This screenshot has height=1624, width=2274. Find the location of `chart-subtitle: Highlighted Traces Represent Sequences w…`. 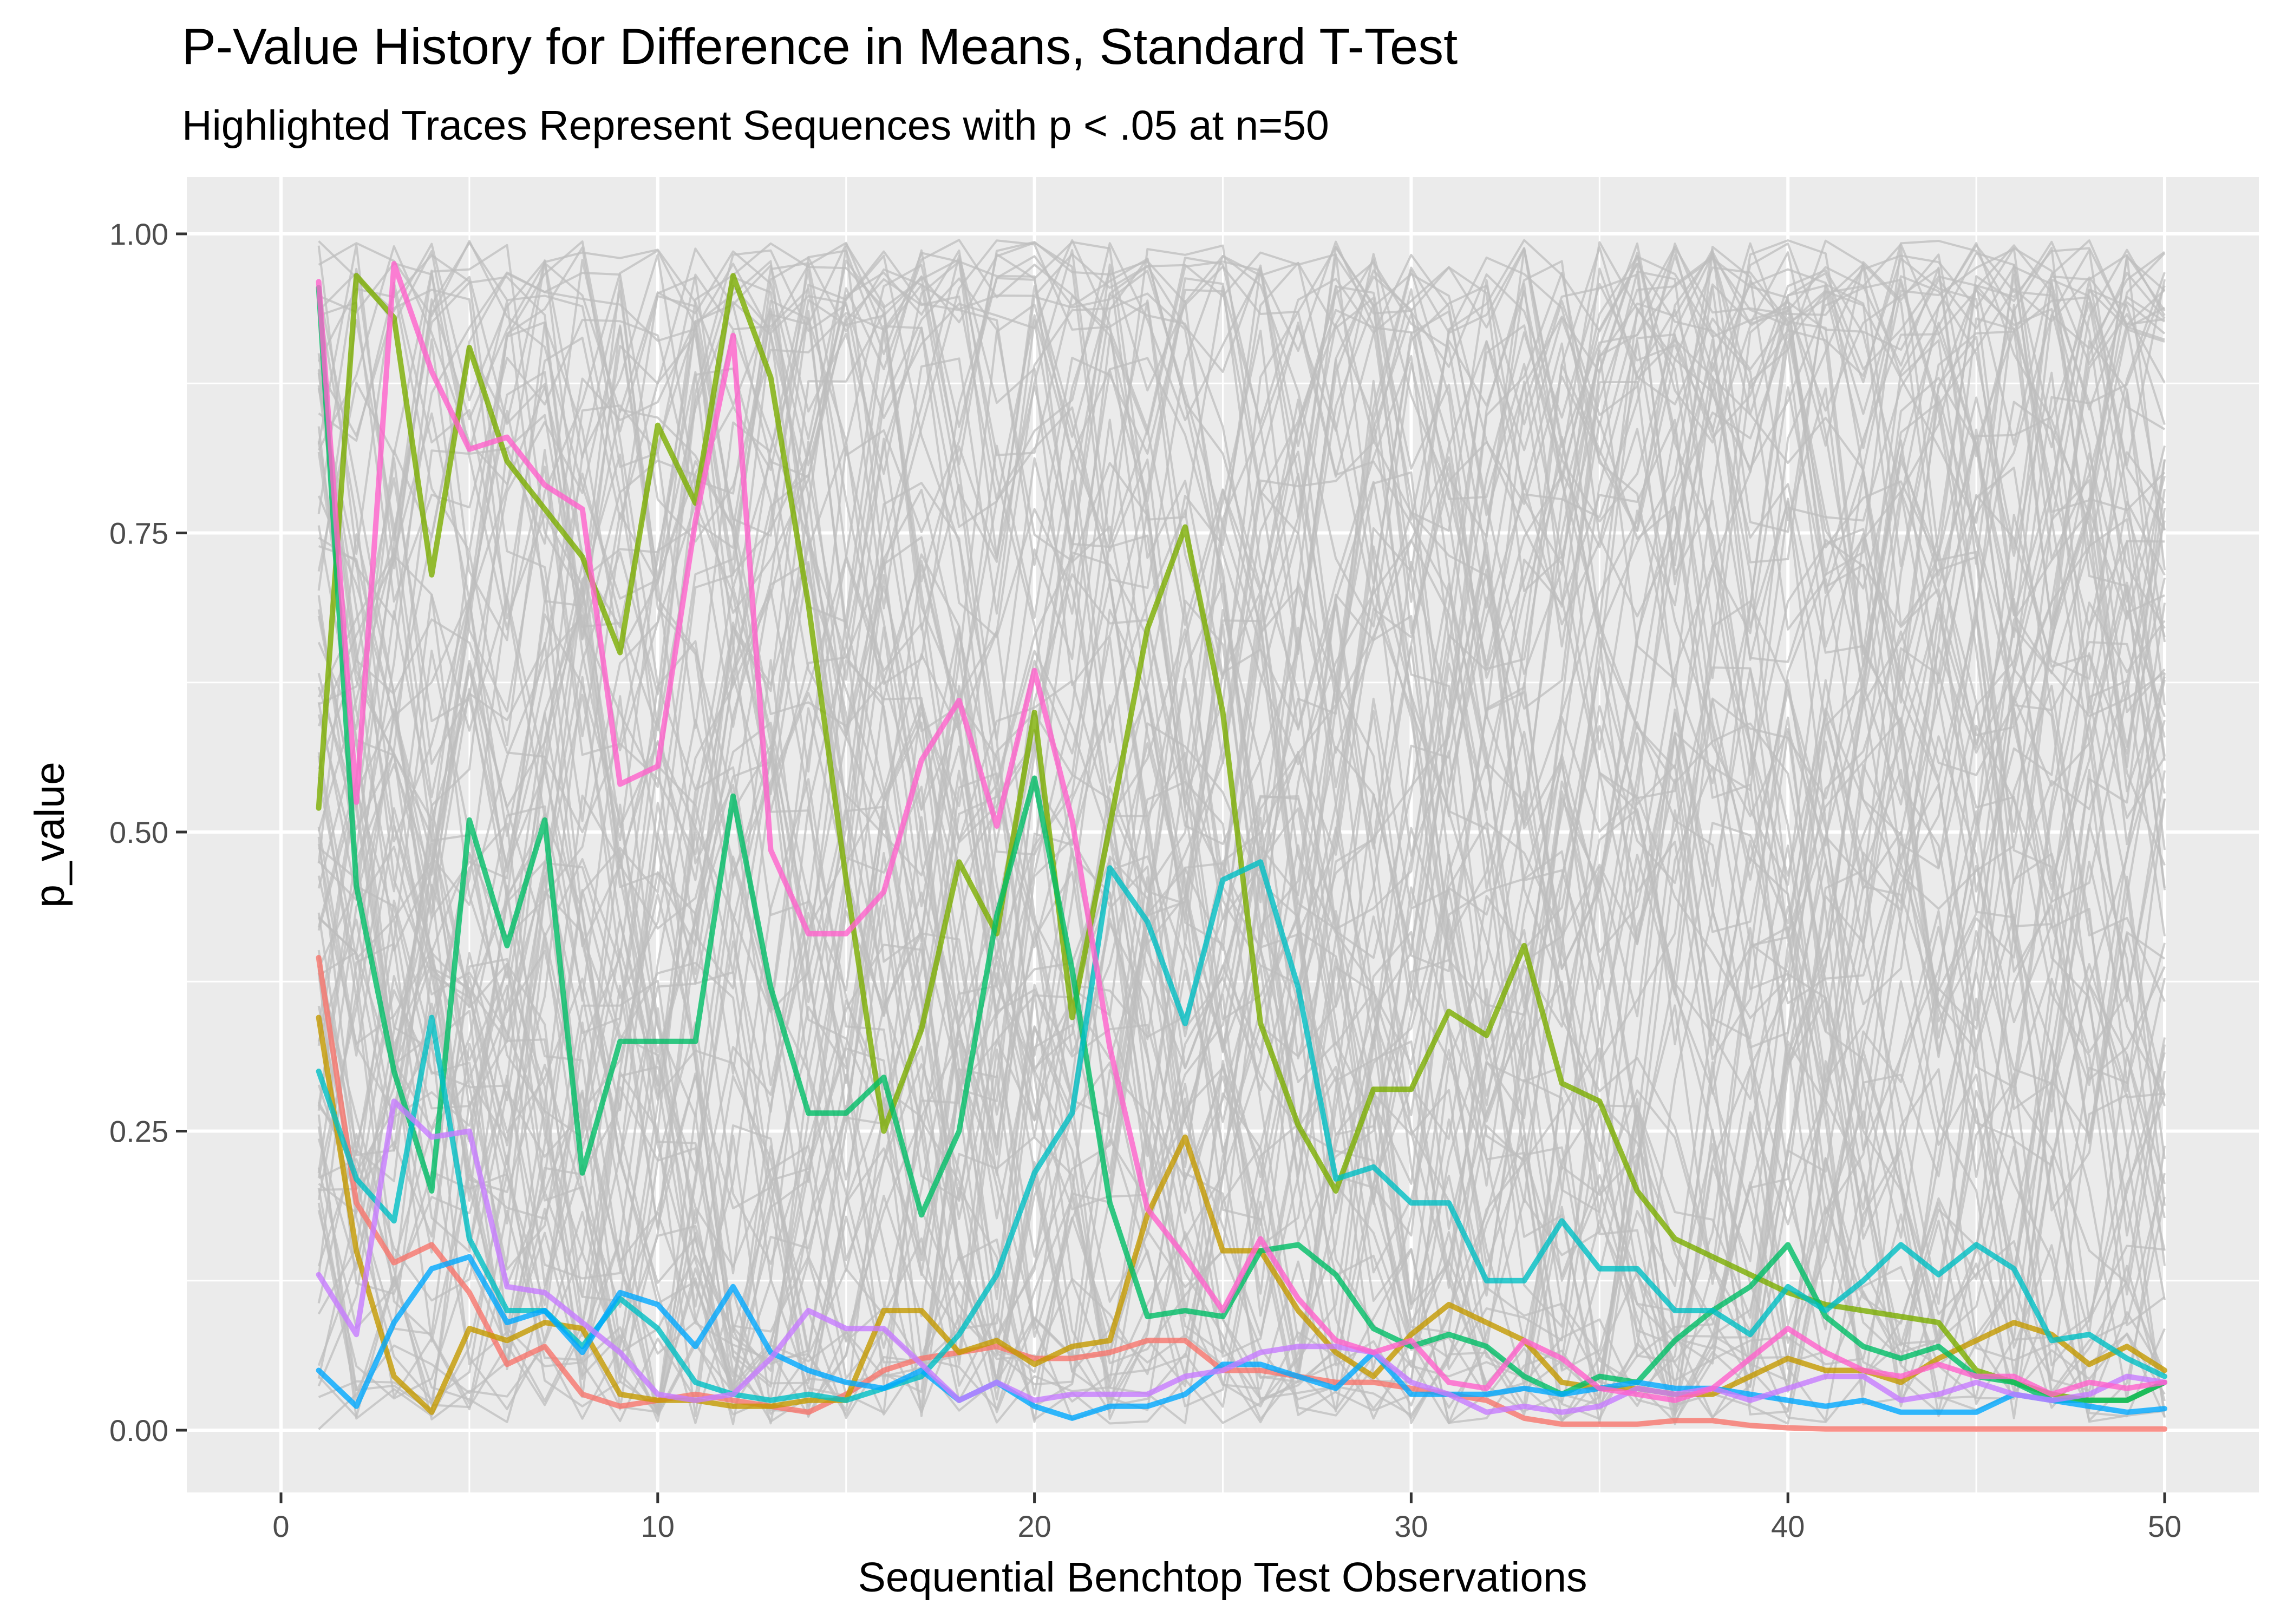

chart-subtitle: Highlighted Traces Represent Sequences w… is located at coordinates (756, 125).